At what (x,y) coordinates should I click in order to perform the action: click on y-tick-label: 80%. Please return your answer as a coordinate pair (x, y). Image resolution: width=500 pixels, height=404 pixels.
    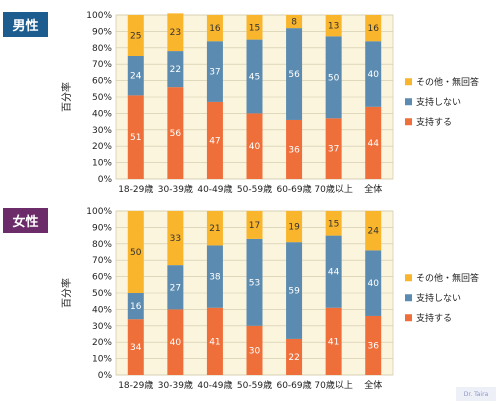
    Looking at the image, I should click on (102, 245).